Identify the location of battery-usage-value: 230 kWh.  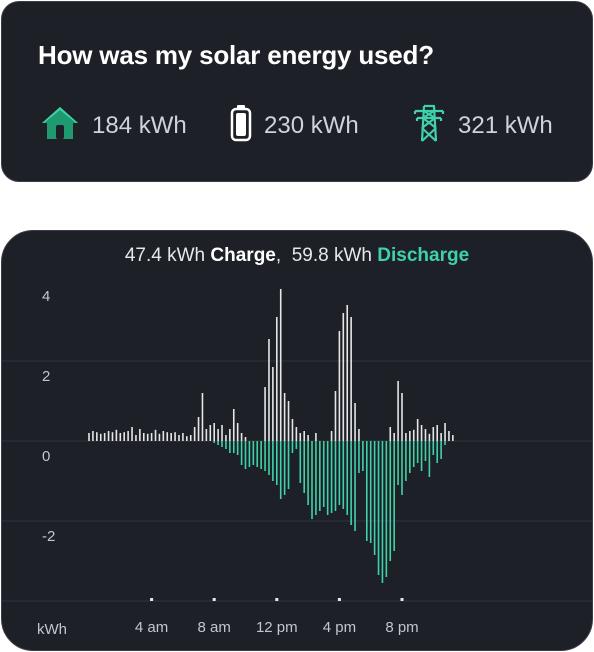
(311, 125).